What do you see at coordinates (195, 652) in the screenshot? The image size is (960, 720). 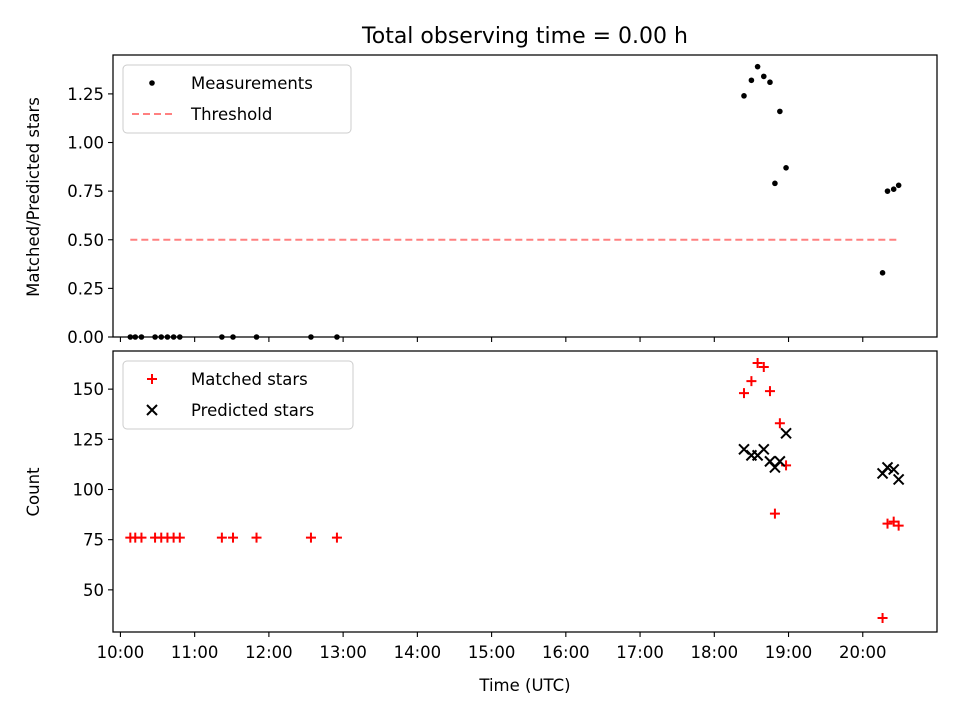 I see `x-tick-label: 11:00` at bounding box center [195, 652].